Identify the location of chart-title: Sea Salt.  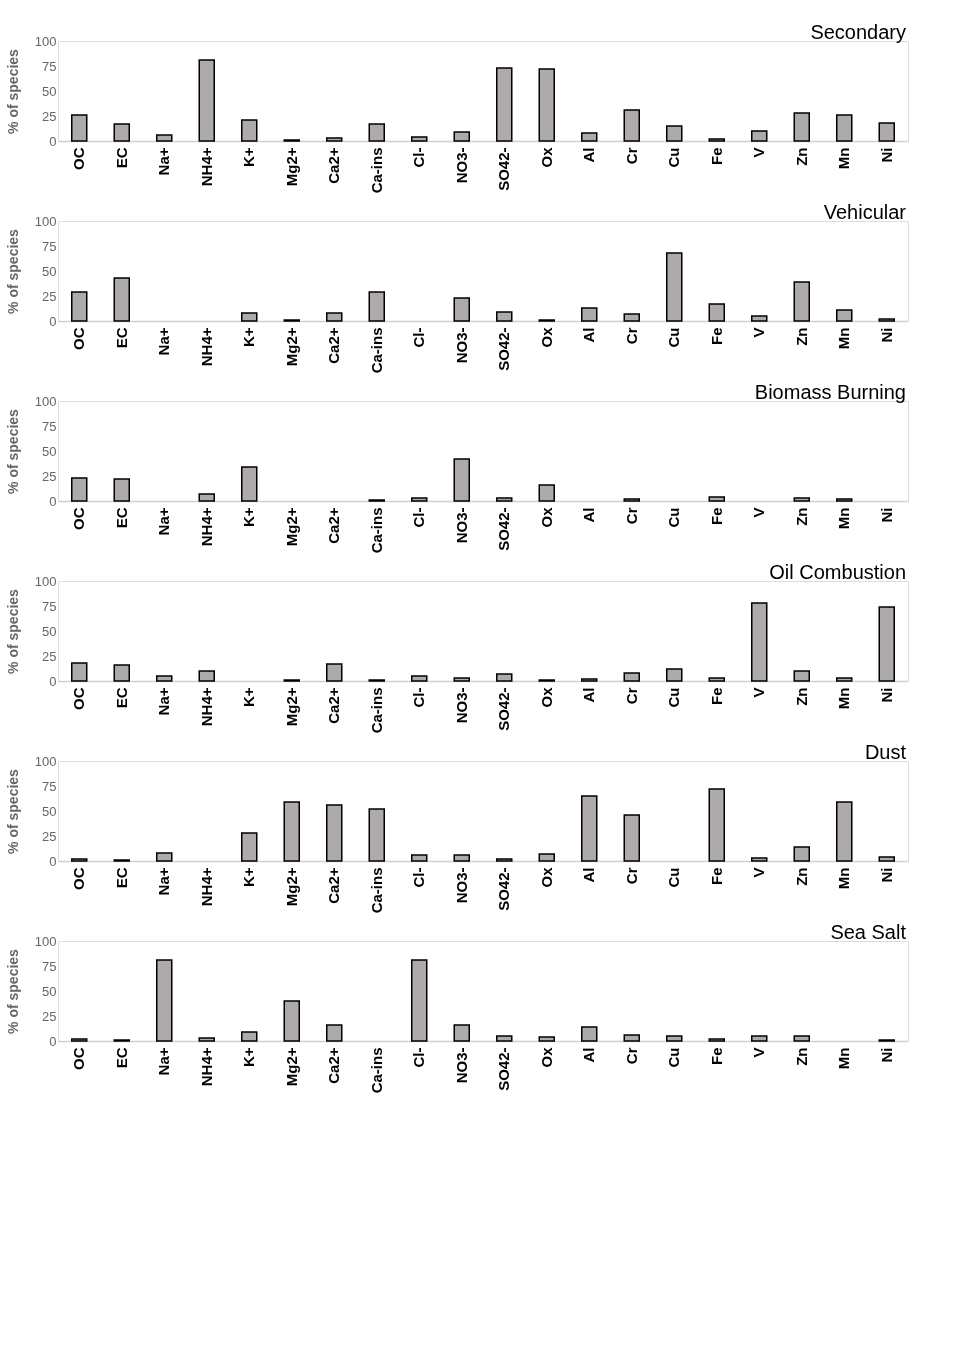
(868, 932).